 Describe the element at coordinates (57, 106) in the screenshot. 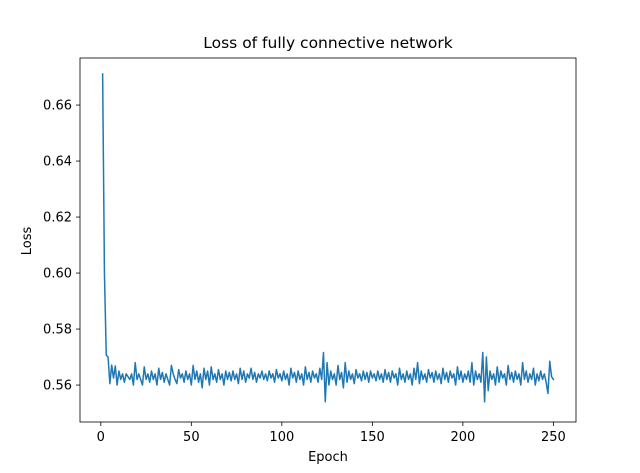

I see `y-tick-label: 0.66` at that location.